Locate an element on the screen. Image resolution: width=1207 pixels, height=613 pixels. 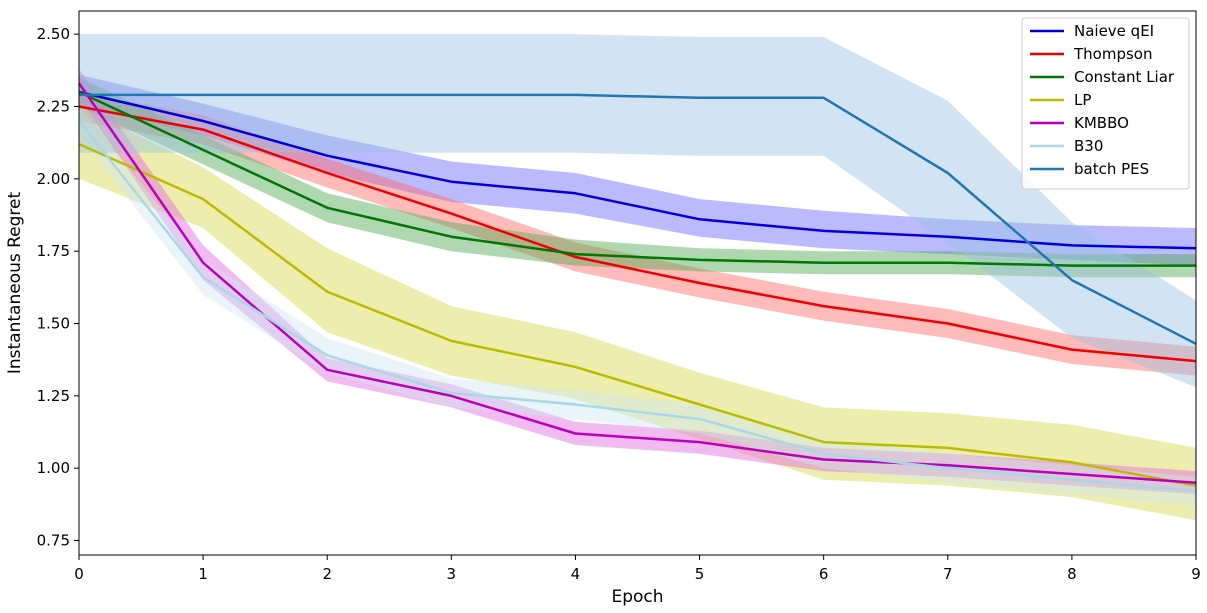
legend-label: batch PES is located at coordinates (1111, 169).